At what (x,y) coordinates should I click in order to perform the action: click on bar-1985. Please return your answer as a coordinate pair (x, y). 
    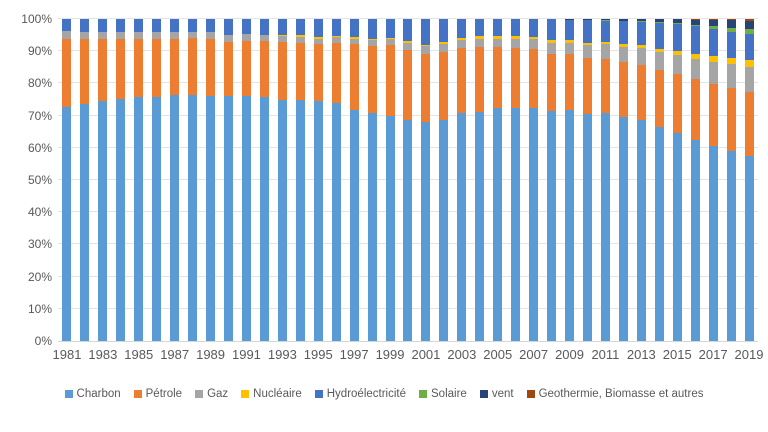
    Looking at the image, I should click on (139, 180).